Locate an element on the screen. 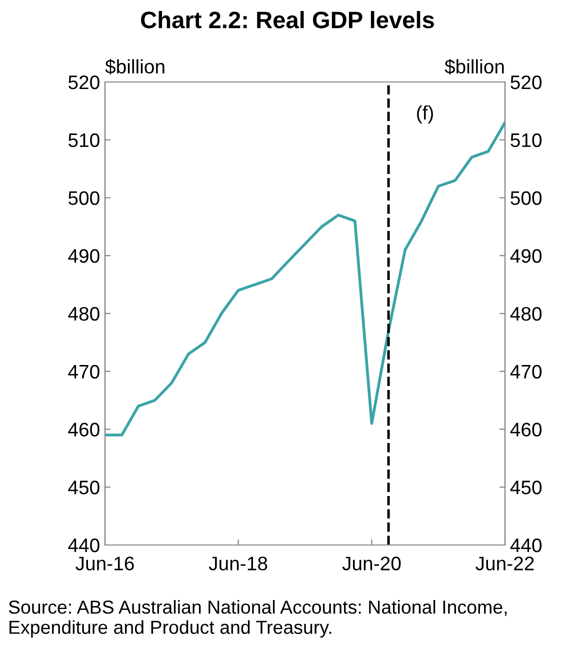 Image resolution: width=575 pixels, height=654 pixels. y2-tick-label: 440 is located at coordinates (526, 545).